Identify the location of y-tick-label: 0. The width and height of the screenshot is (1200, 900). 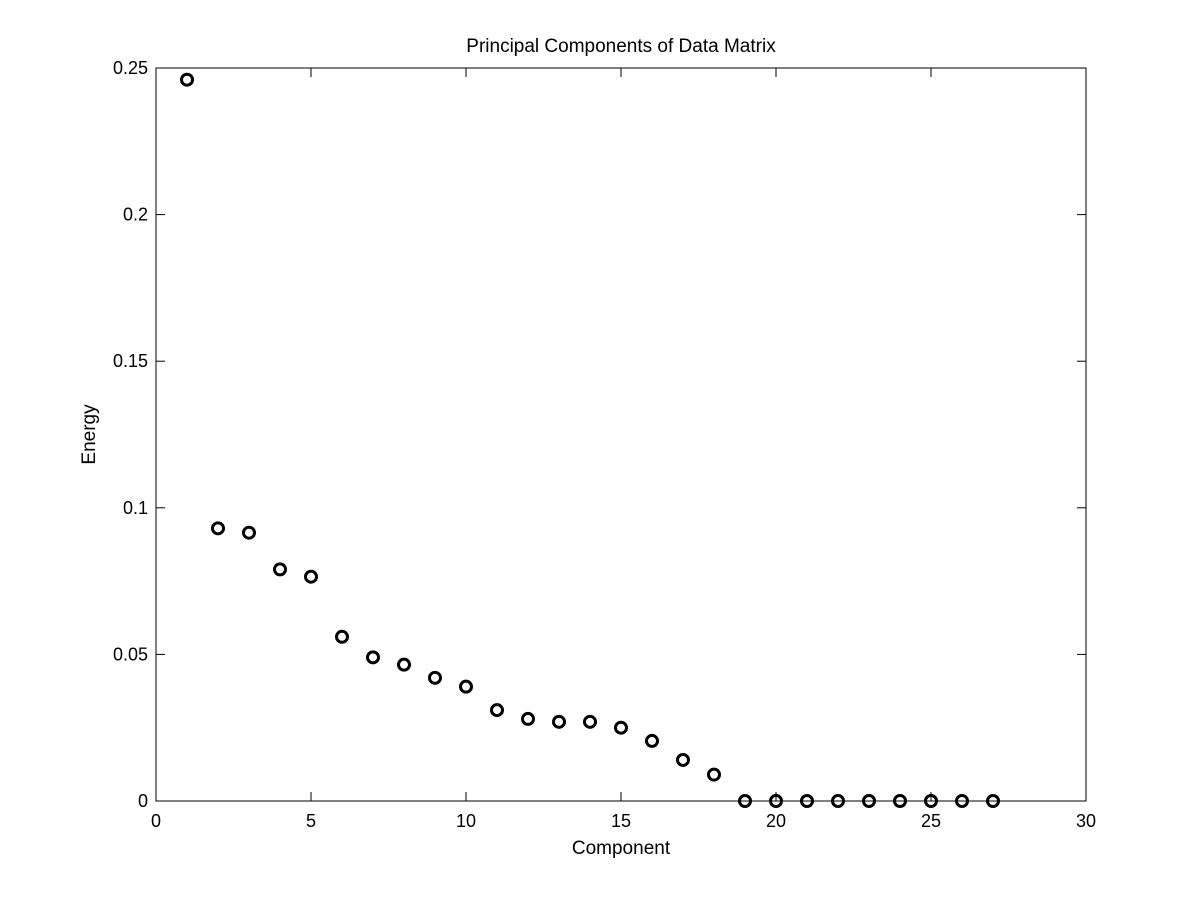
(143, 801).